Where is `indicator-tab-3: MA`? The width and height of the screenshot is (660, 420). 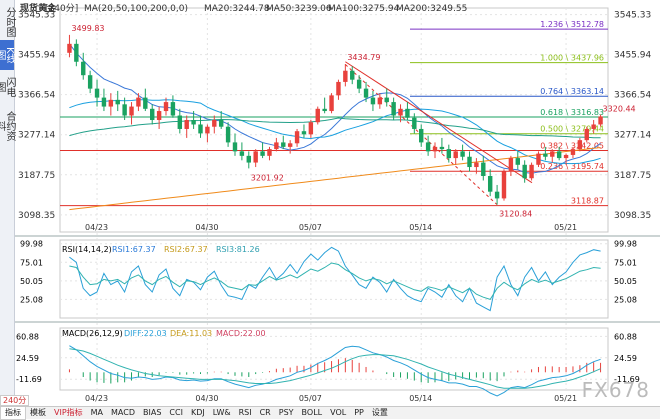
indicator-tab-3: MA is located at coordinates (97, 412).